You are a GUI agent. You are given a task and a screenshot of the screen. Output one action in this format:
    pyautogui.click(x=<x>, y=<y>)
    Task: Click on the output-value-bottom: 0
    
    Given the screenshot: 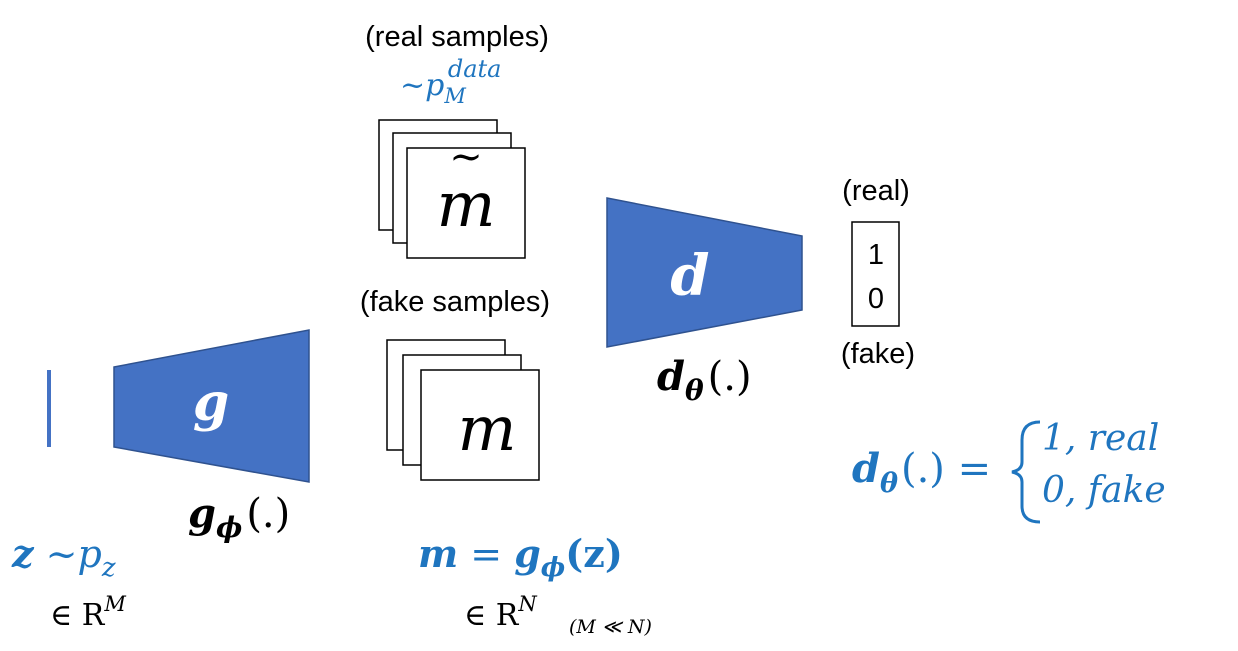 What is the action you would take?
    pyautogui.click(x=876, y=299)
    